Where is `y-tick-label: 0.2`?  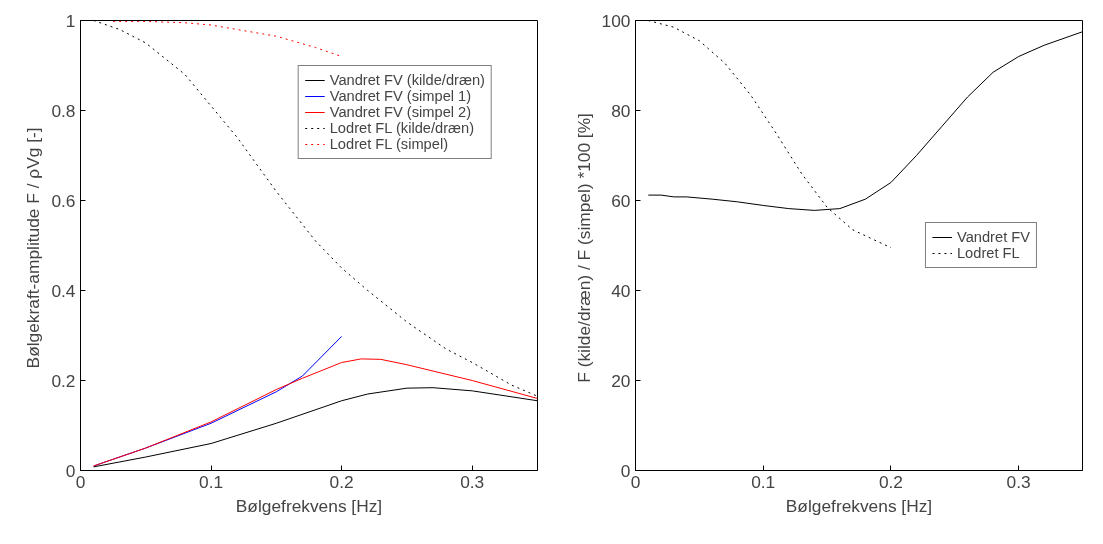 y-tick-label: 0.2 is located at coordinates (63, 380).